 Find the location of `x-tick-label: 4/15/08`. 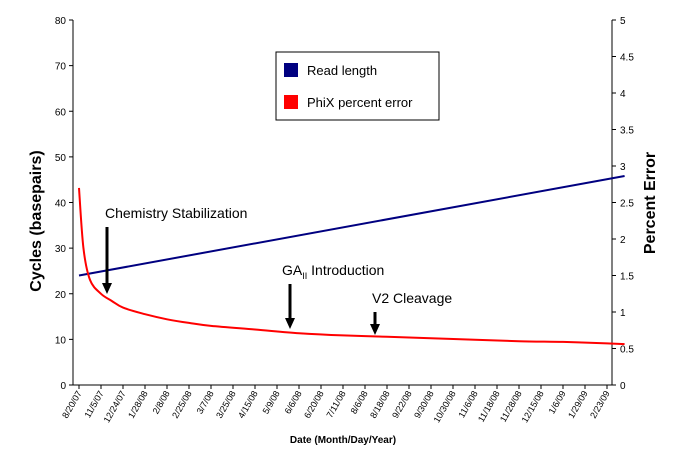

x-tick-label: 4/15/08 is located at coordinates (248, 404).